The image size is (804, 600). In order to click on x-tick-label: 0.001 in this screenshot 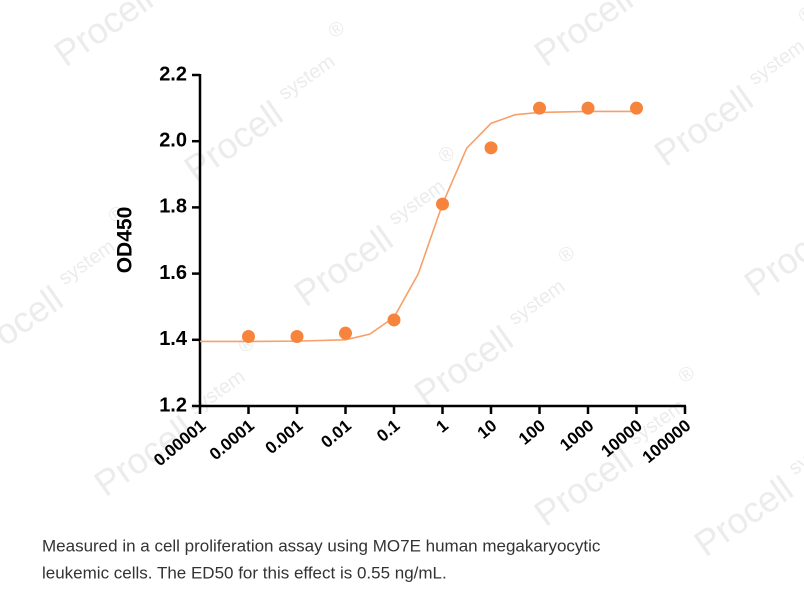, I will do `click(284, 437)`.